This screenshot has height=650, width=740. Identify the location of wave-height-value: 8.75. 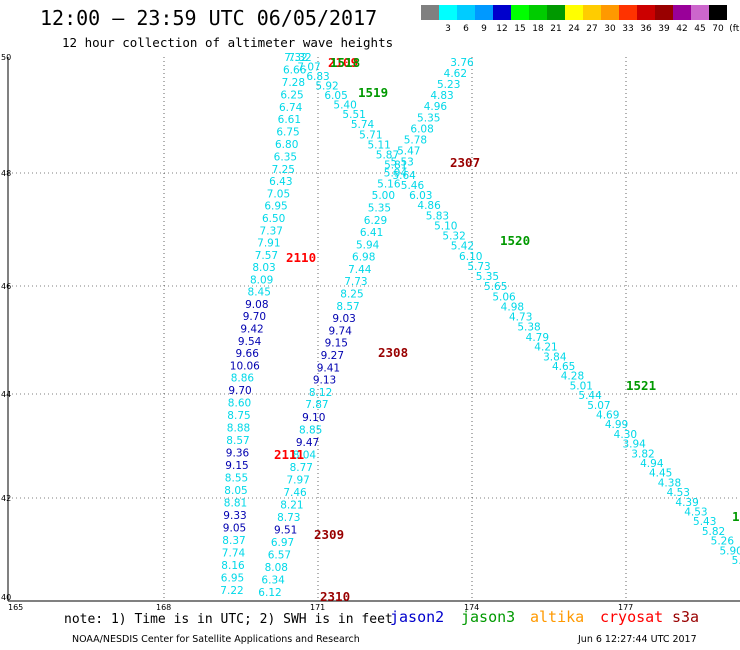
(238, 416).